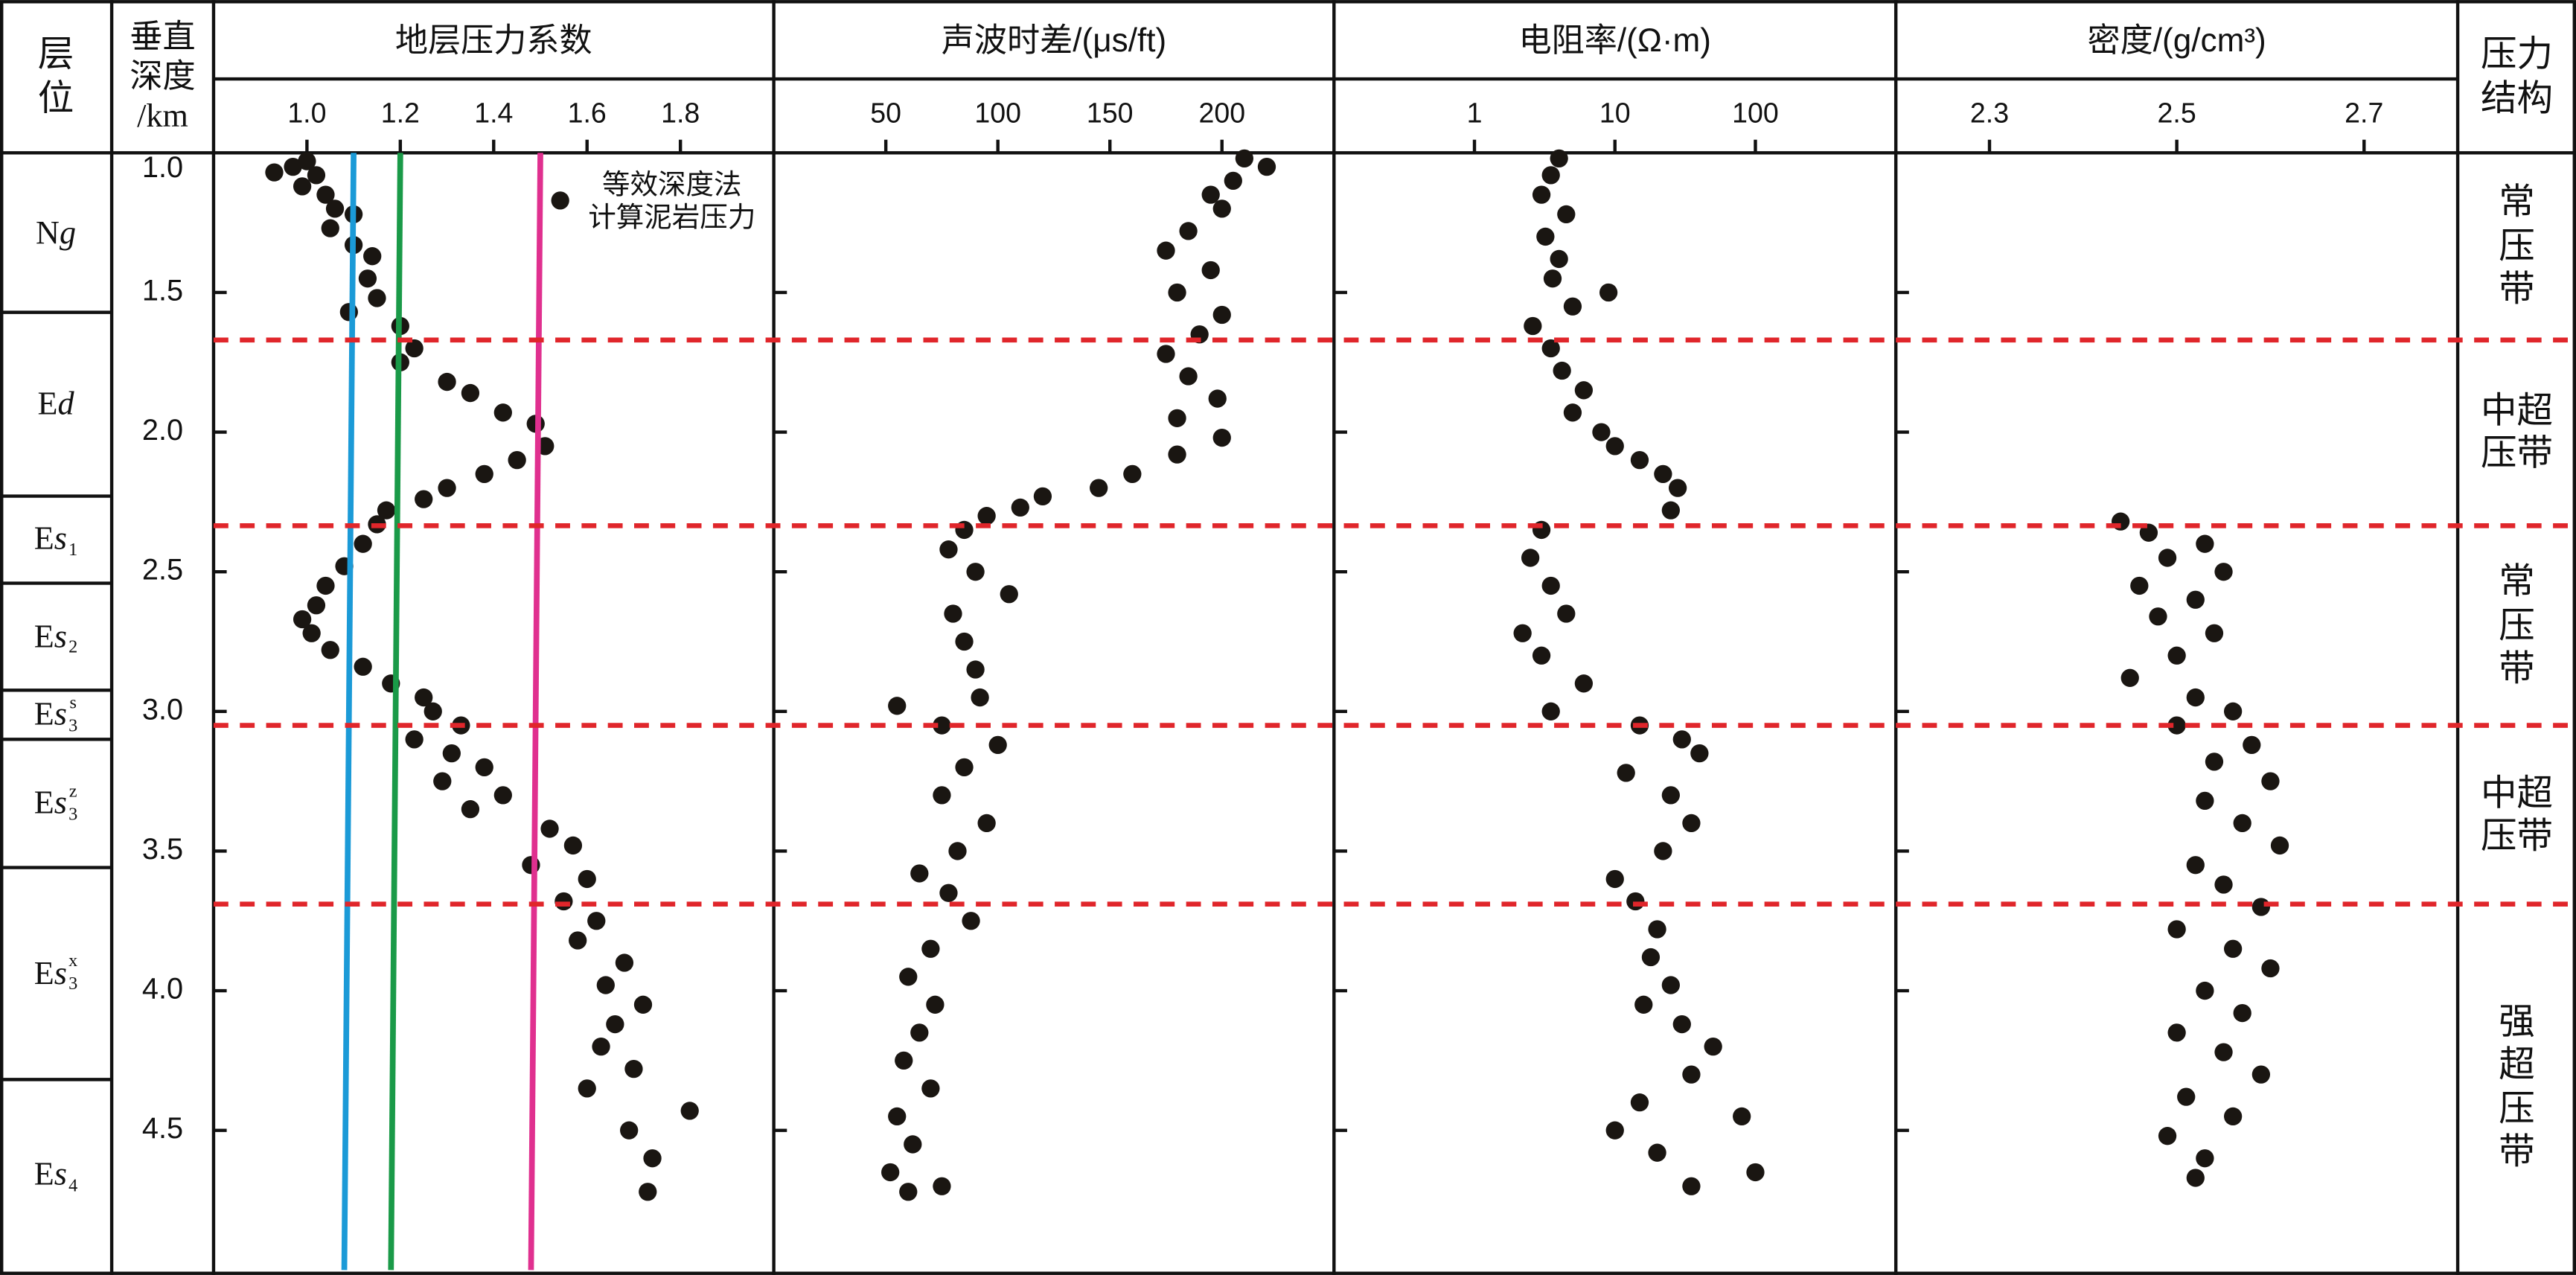 The height and width of the screenshot is (1275, 2576). I want to click on reference-line, so click(535, 712).